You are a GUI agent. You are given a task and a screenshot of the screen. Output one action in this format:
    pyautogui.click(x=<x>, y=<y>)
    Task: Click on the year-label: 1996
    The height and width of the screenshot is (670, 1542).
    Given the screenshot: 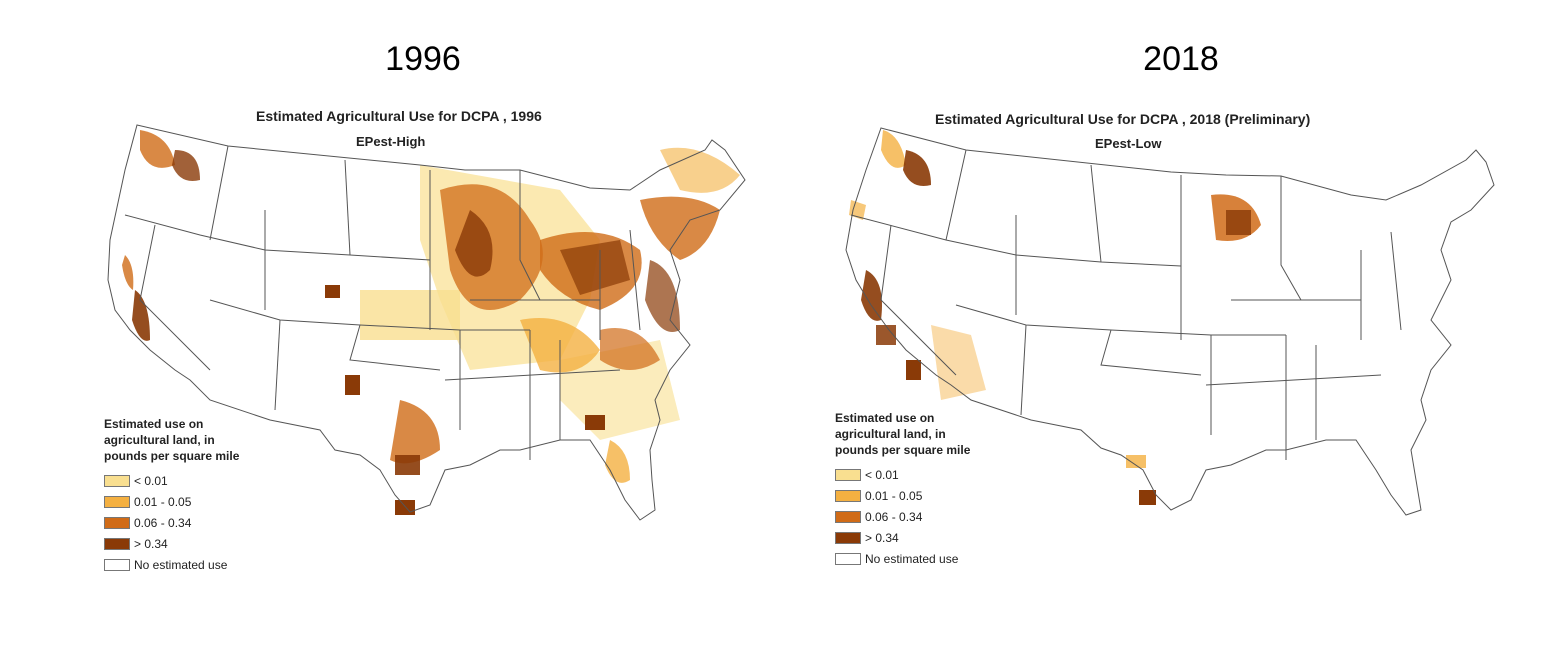 What is the action you would take?
    pyautogui.click(x=423, y=59)
    